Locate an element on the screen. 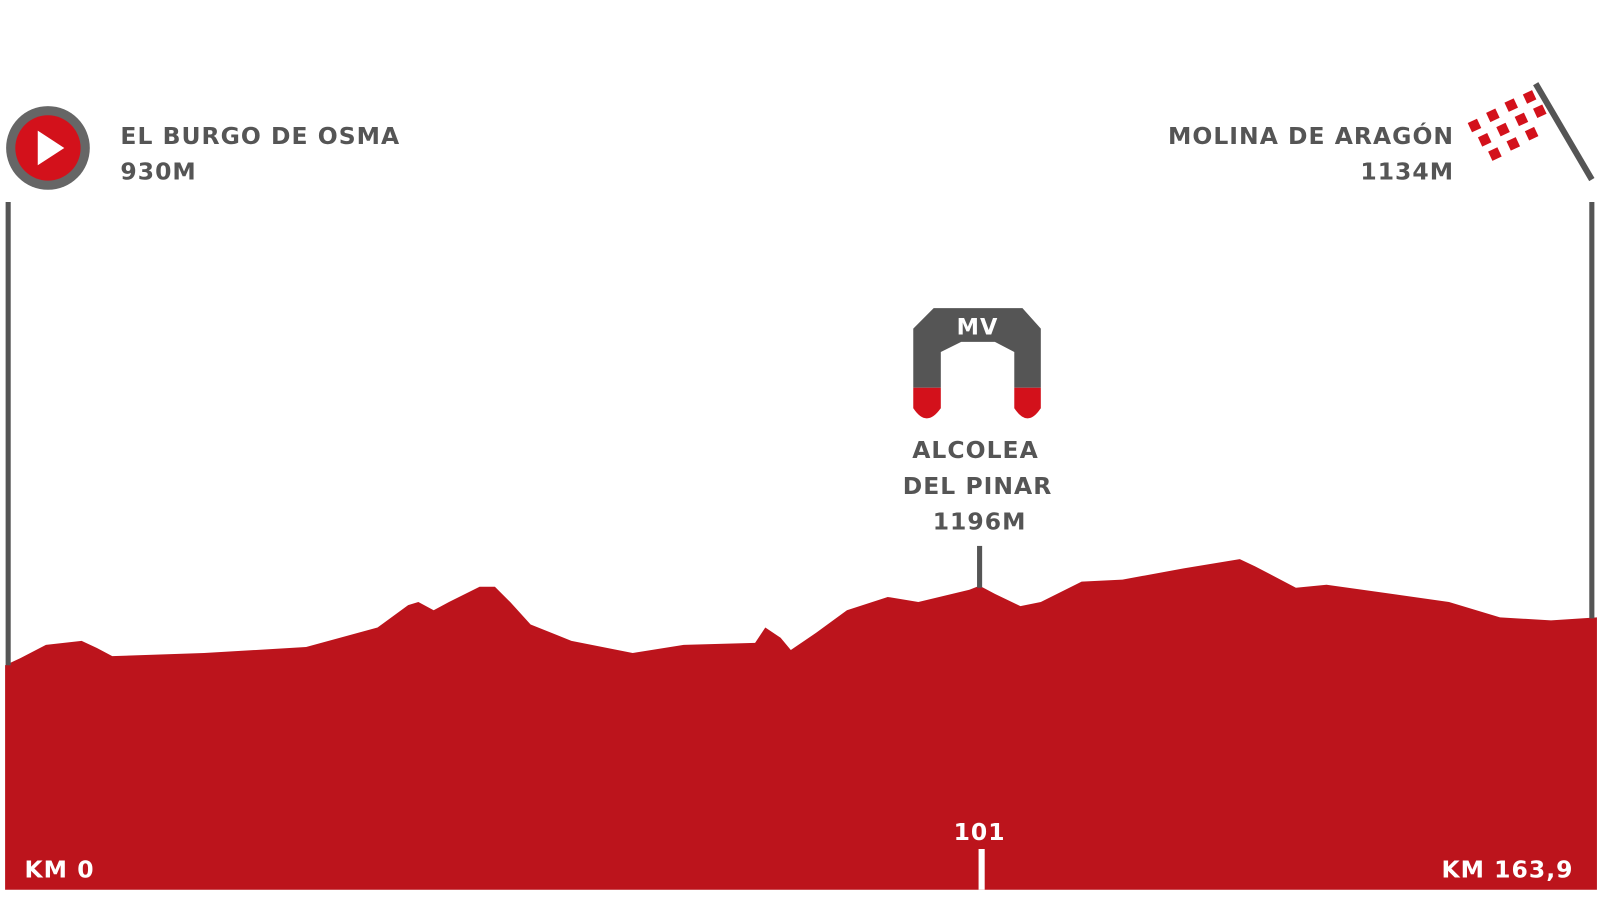 Image resolution: width=1600 pixels, height=900 pixels. start-altitude: 930M is located at coordinates (158, 172).